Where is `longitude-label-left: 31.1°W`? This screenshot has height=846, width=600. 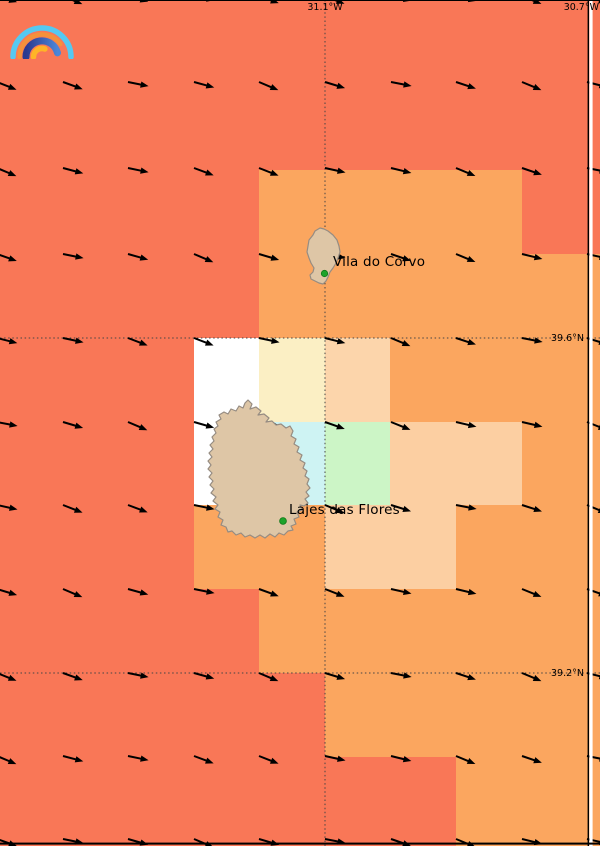
longitude-label-left: 31.1°W is located at coordinates (325, 7).